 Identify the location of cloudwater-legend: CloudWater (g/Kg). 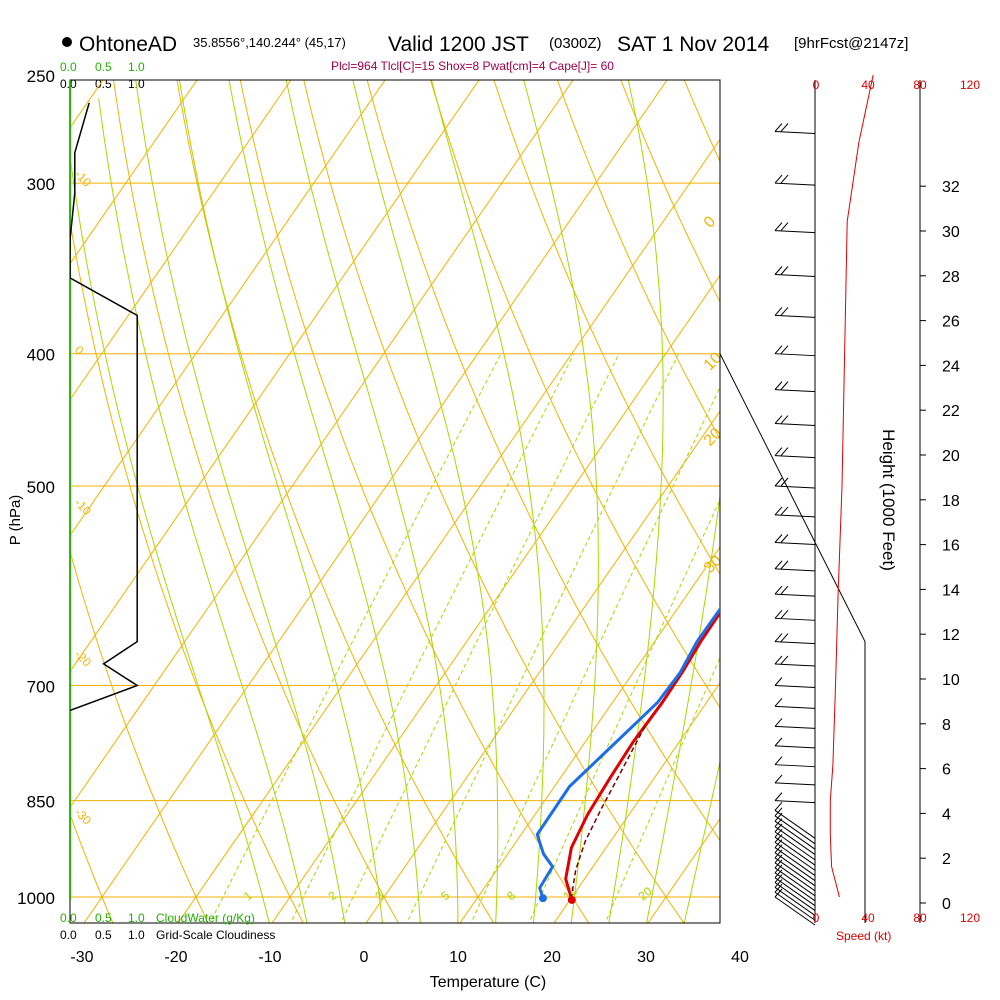
(205, 918).